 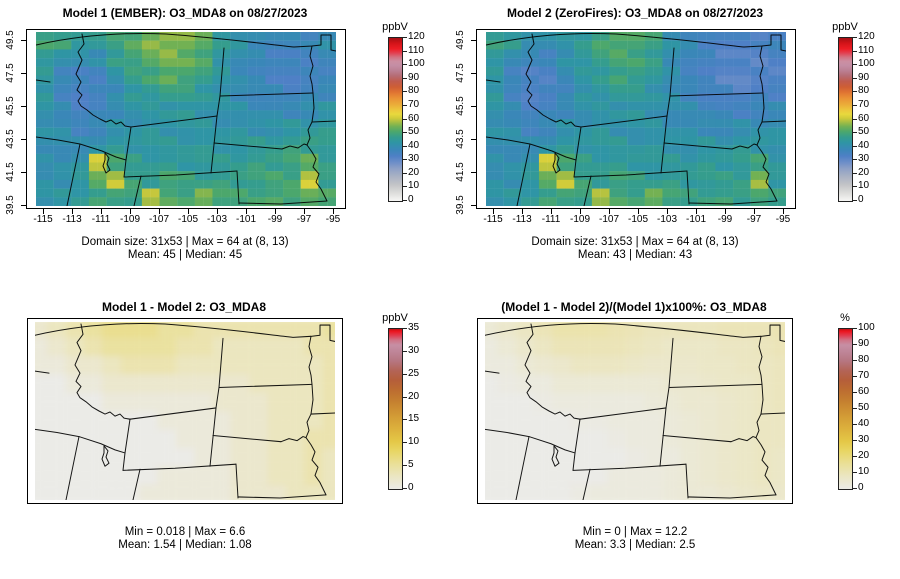 What do you see at coordinates (635, 545) in the screenshot?
I see `caption-line-2: Mean: 3.3 | Median: 2.5` at bounding box center [635, 545].